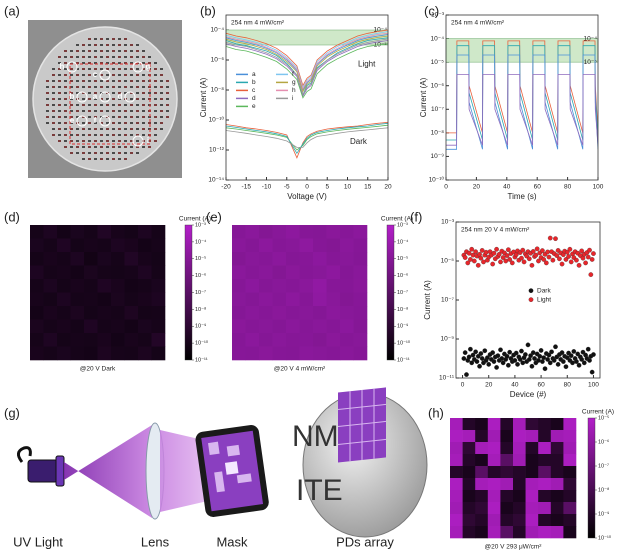 The height and width of the screenshot is (558, 617). What do you see at coordinates (603, 513) in the screenshot?
I see `colorbar-tick-label: 10⁻⁹` at bounding box center [603, 513].